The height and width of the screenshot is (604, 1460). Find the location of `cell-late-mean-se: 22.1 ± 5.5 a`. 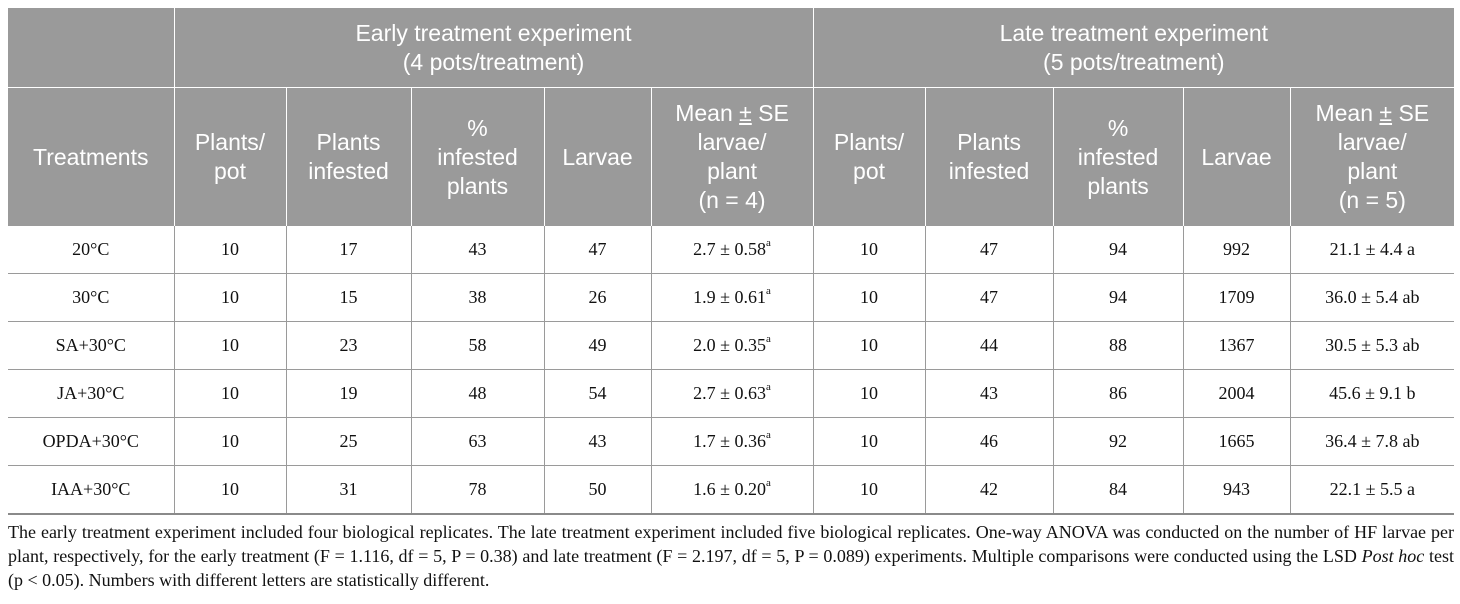

cell-late-mean-se: 22.1 ± 5.5 a is located at coordinates (1372, 490).